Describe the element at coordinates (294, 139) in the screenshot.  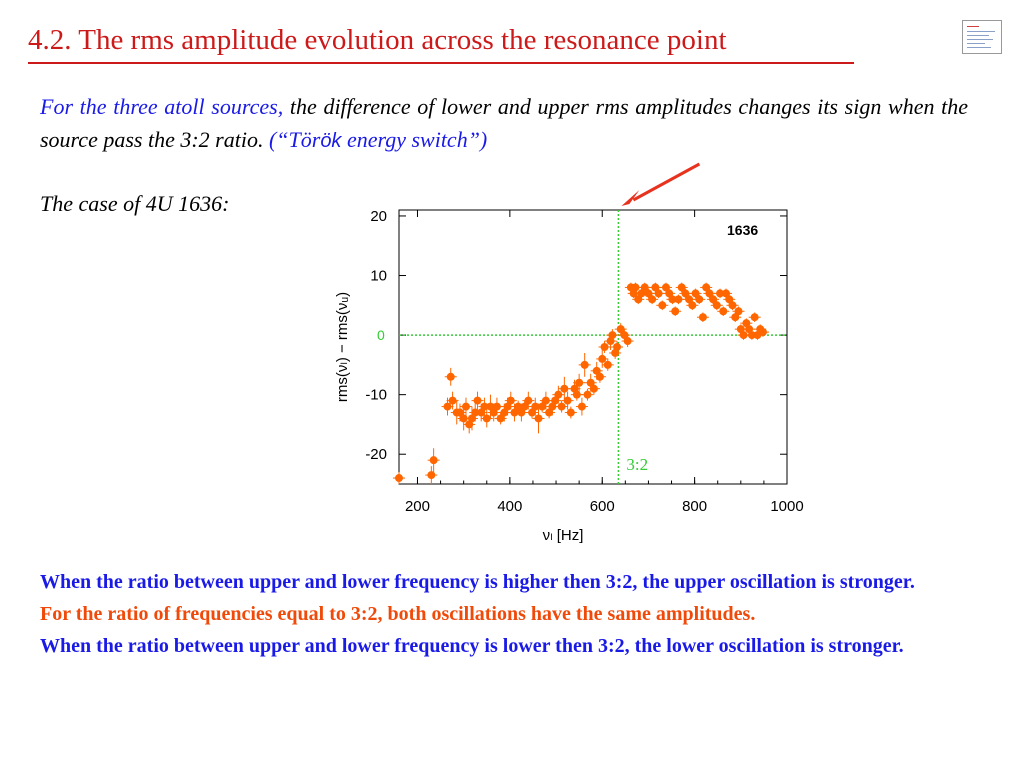
I see `quote-open: (“Tör` at that location.